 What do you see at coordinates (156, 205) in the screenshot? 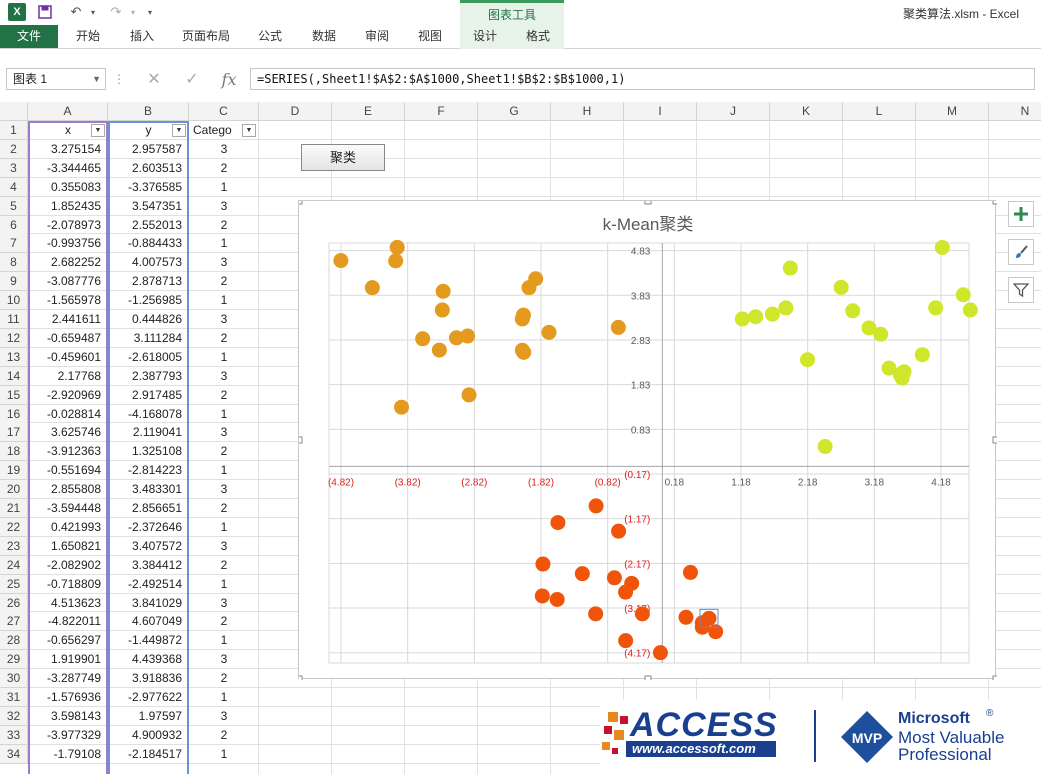
I see `cell-y: 3.547351` at bounding box center [156, 205].